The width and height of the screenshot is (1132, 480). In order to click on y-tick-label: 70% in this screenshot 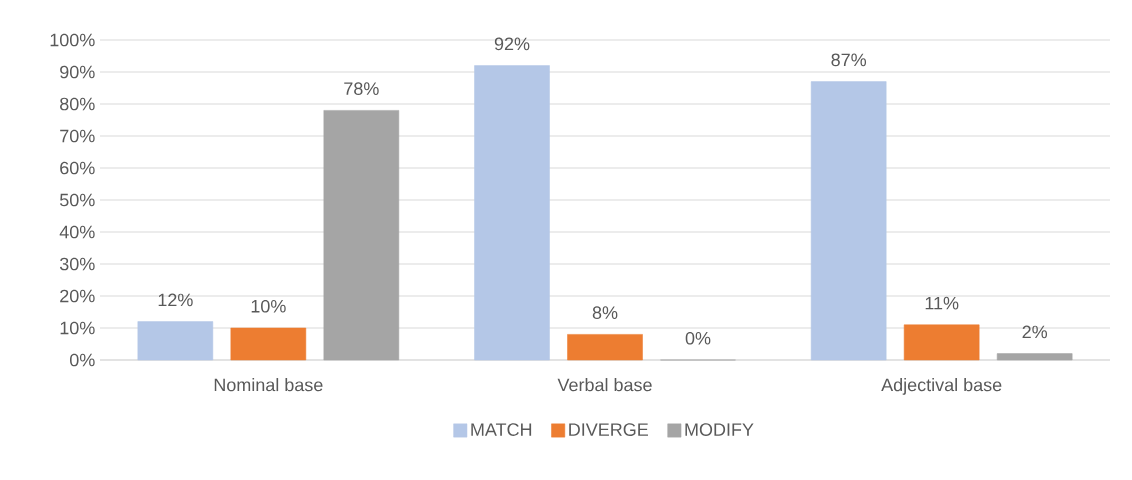, I will do `click(77, 136)`.